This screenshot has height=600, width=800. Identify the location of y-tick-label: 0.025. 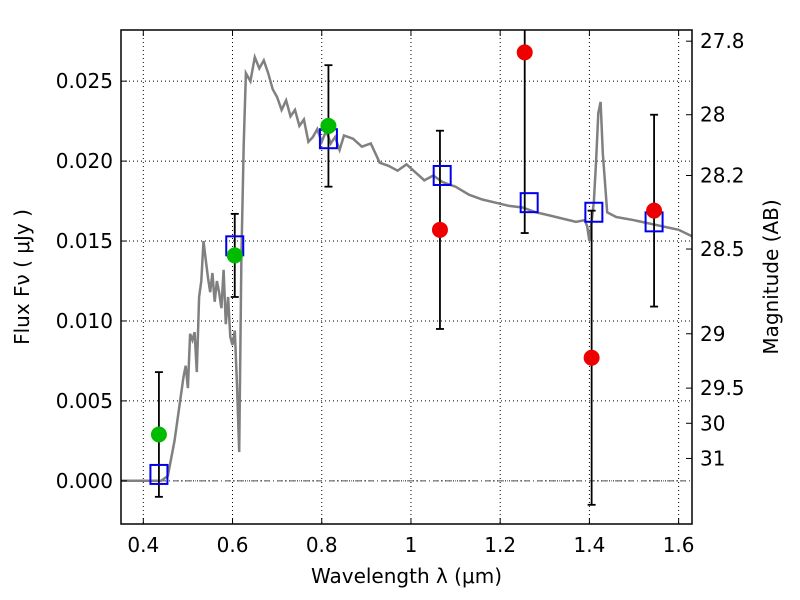
(84, 81).